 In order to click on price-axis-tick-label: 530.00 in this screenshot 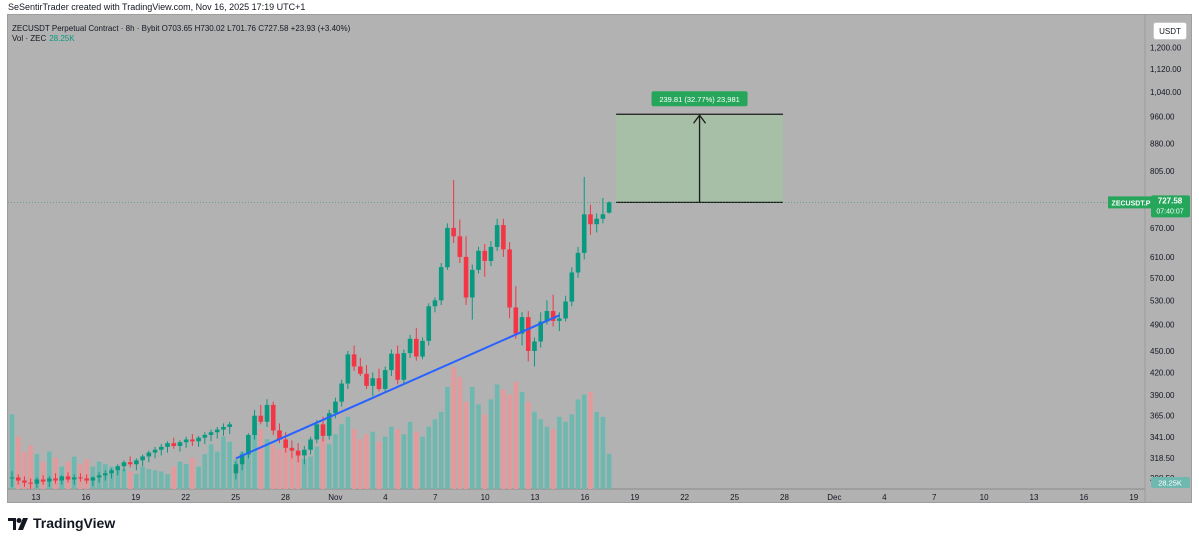, I will do `click(1162, 300)`.